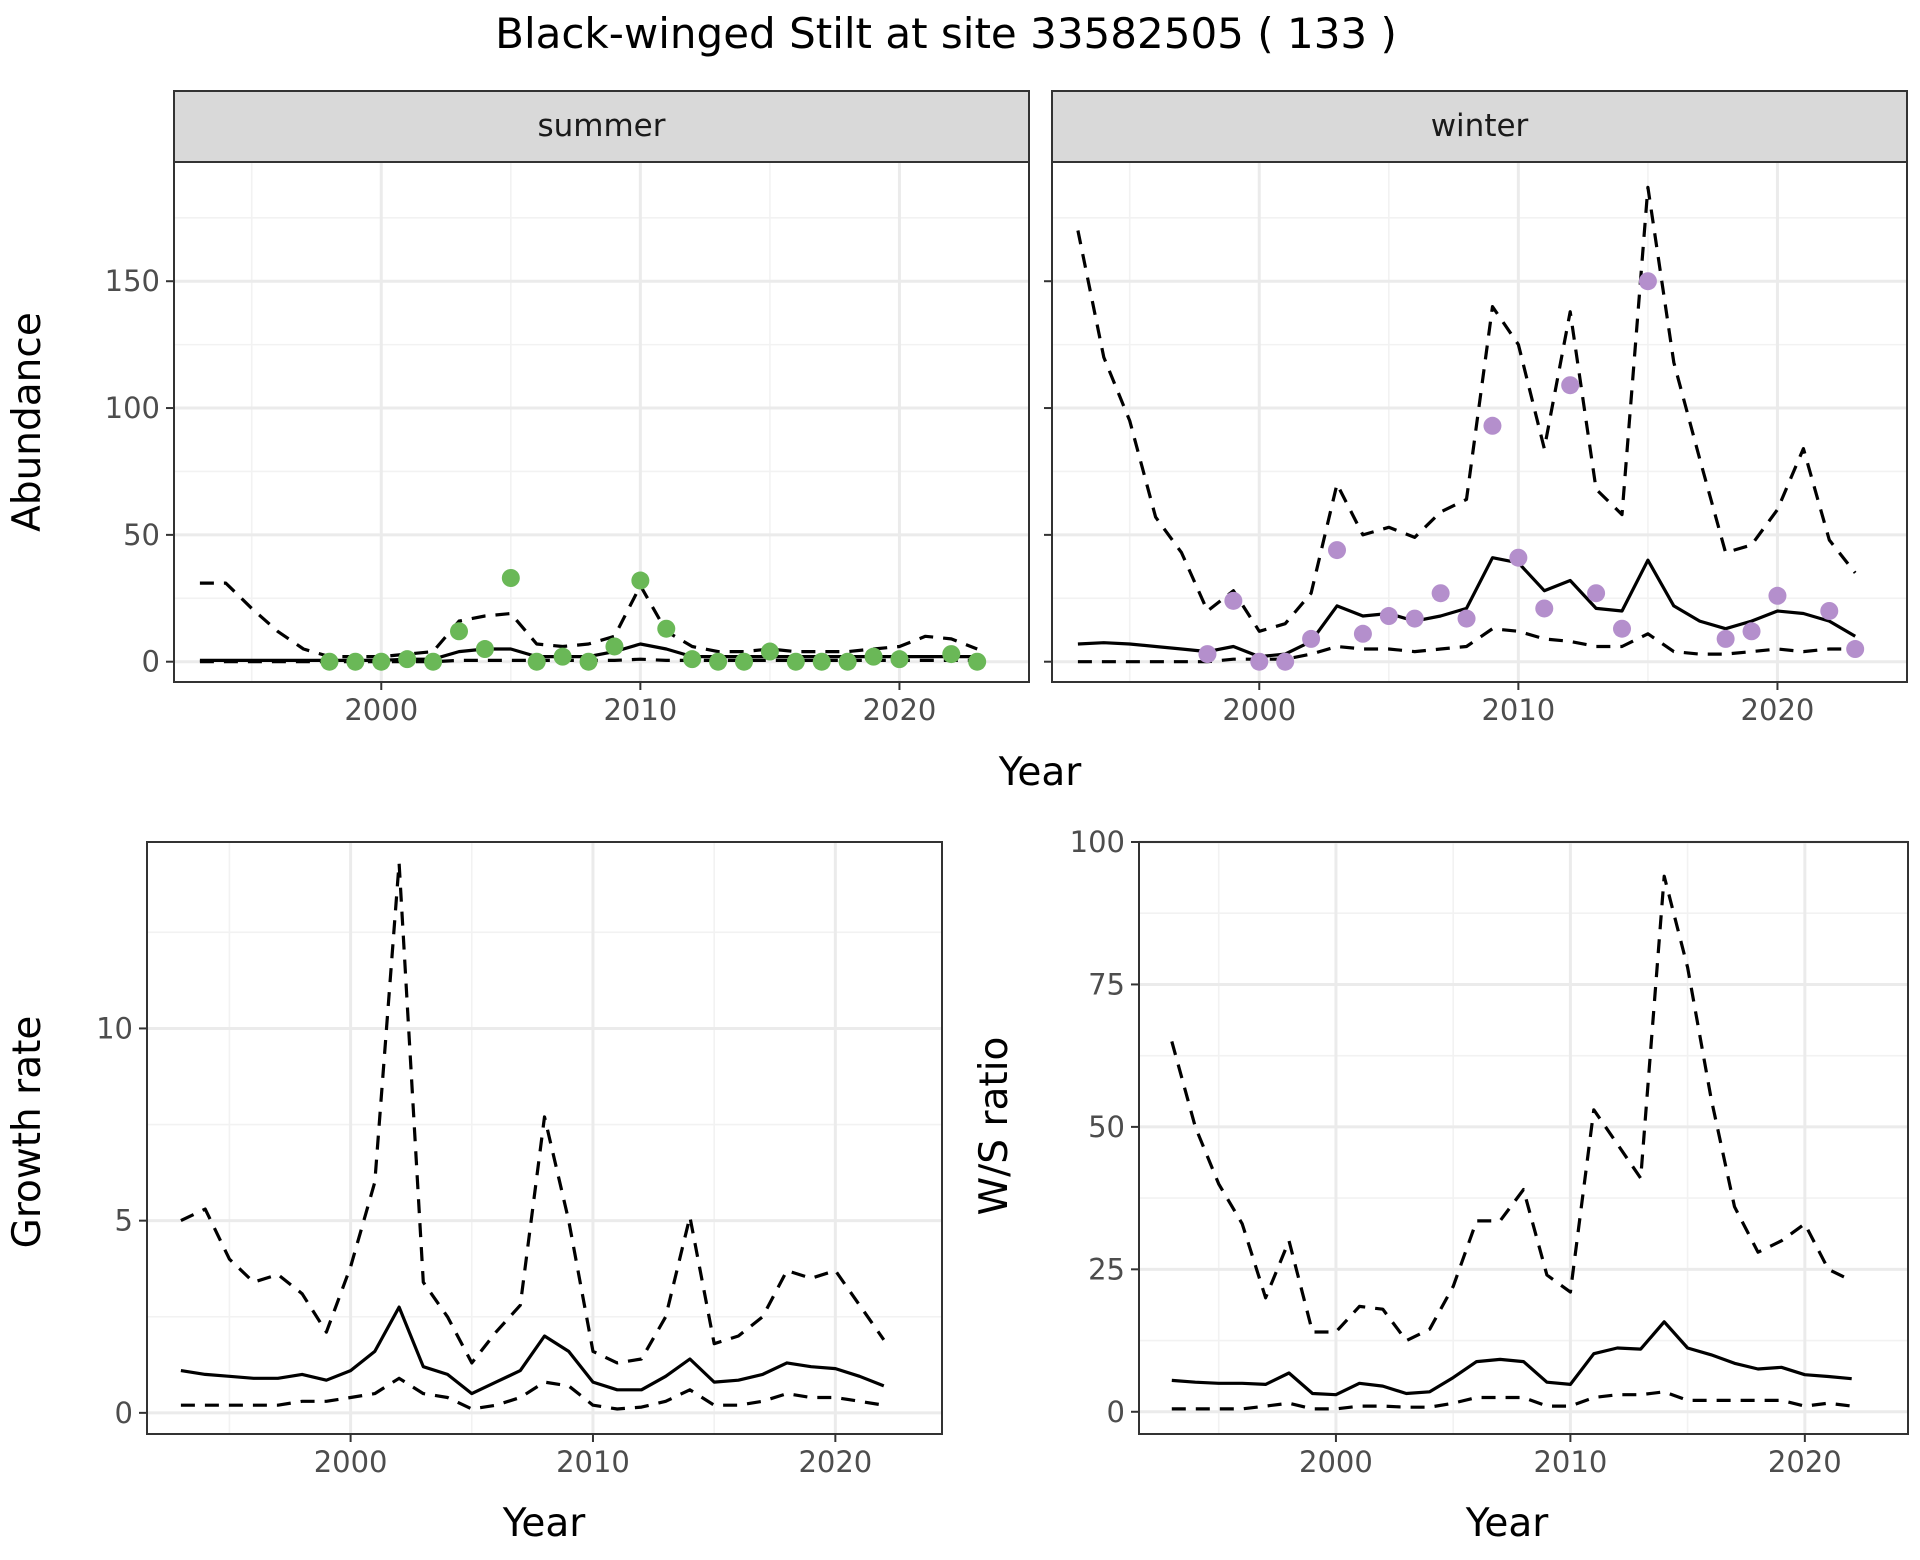  I want to click on facet-strip-summer, so click(601, 126).